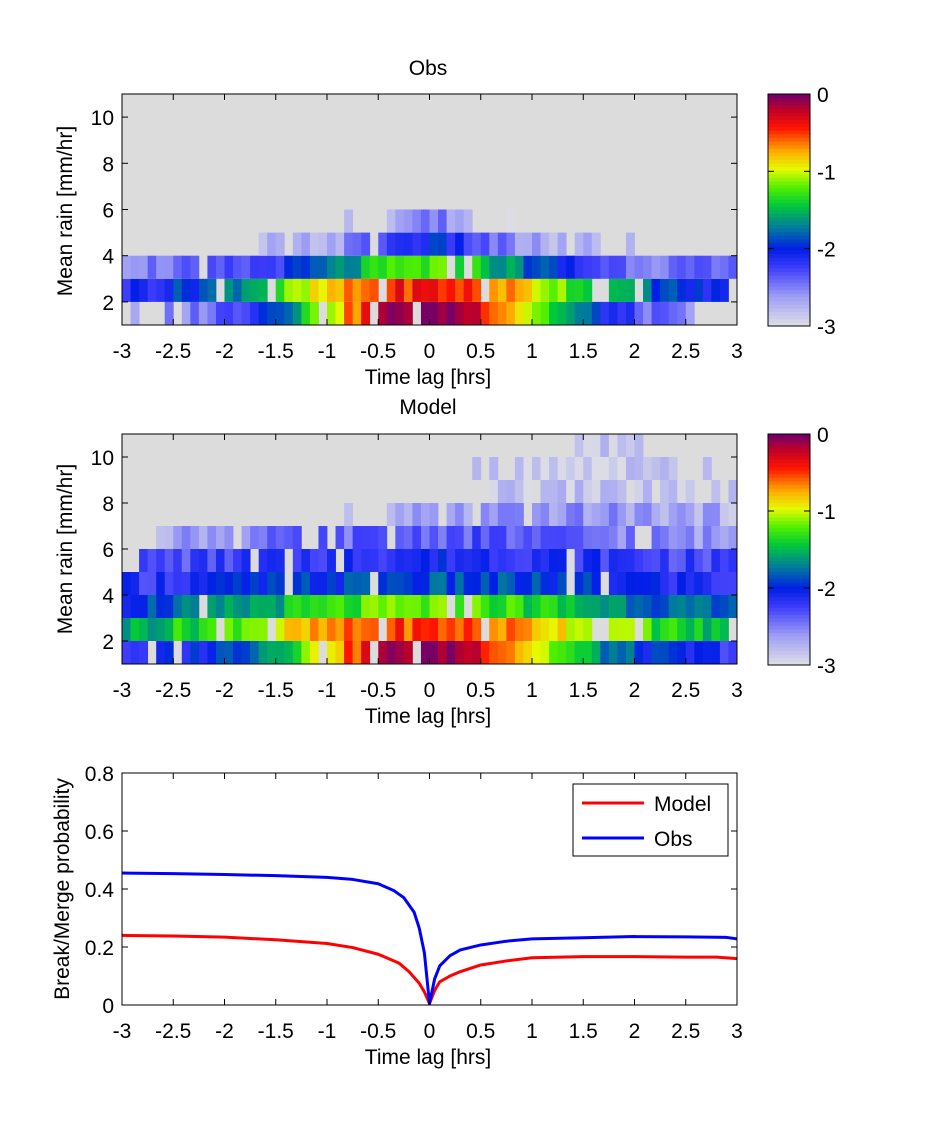 The image size is (933, 1135). Describe the element at coordinates (685, 351) in the screenshot. I see `x-tick-label: 2.5` at that location.